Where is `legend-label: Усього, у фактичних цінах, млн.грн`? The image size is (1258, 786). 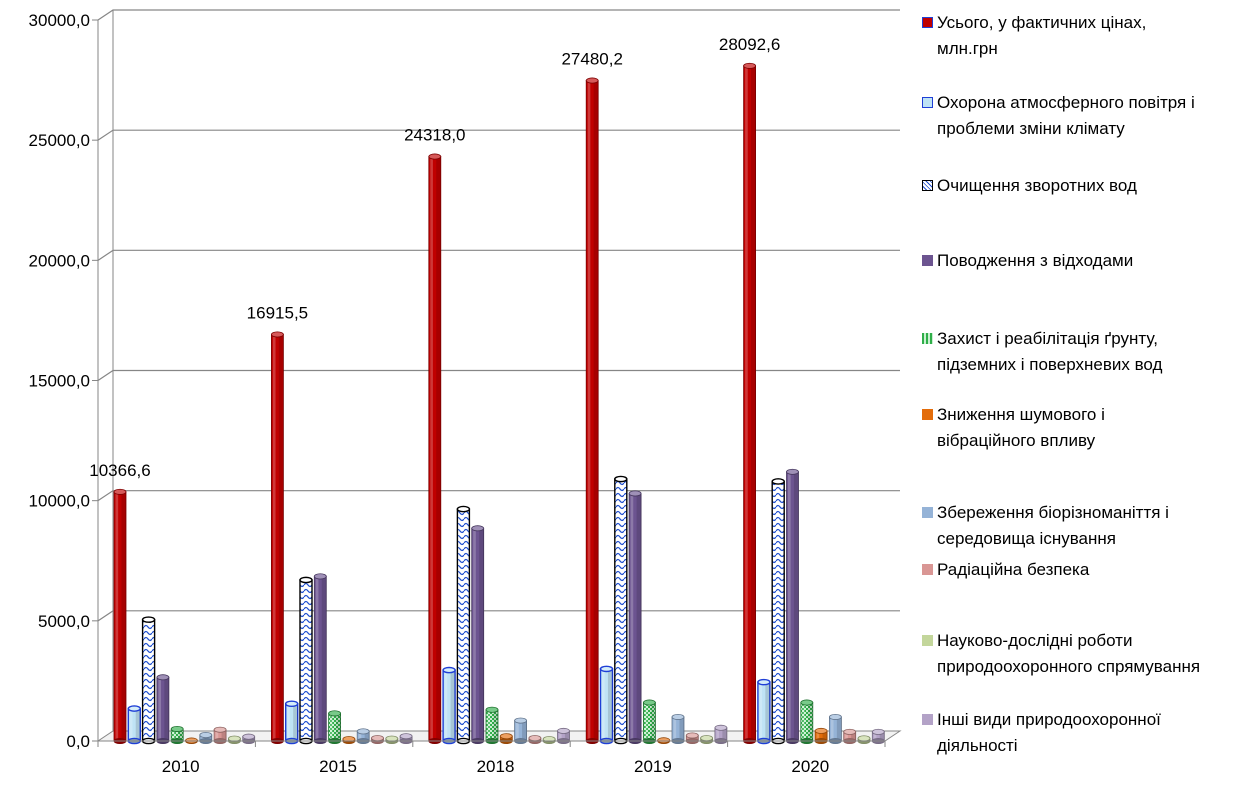
legend-label: Усього, у фактичних цінах, млн.грн is located at coordinates (1041, 36).